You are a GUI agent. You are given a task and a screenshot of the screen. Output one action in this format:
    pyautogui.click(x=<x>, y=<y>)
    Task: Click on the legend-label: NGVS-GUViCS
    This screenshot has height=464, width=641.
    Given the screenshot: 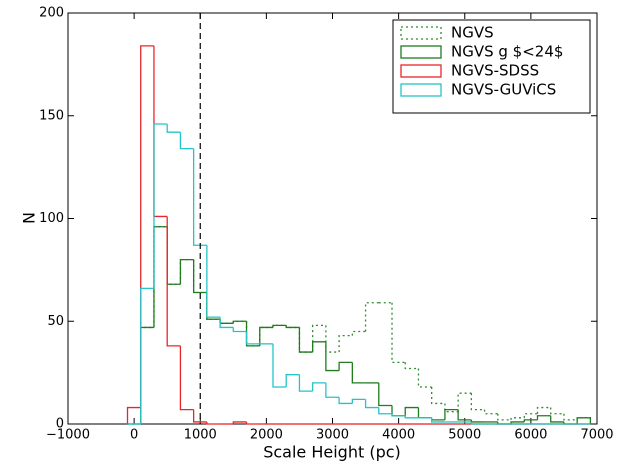 What is the action you would take?
    pyautogui.click(x=503, y=90)
    